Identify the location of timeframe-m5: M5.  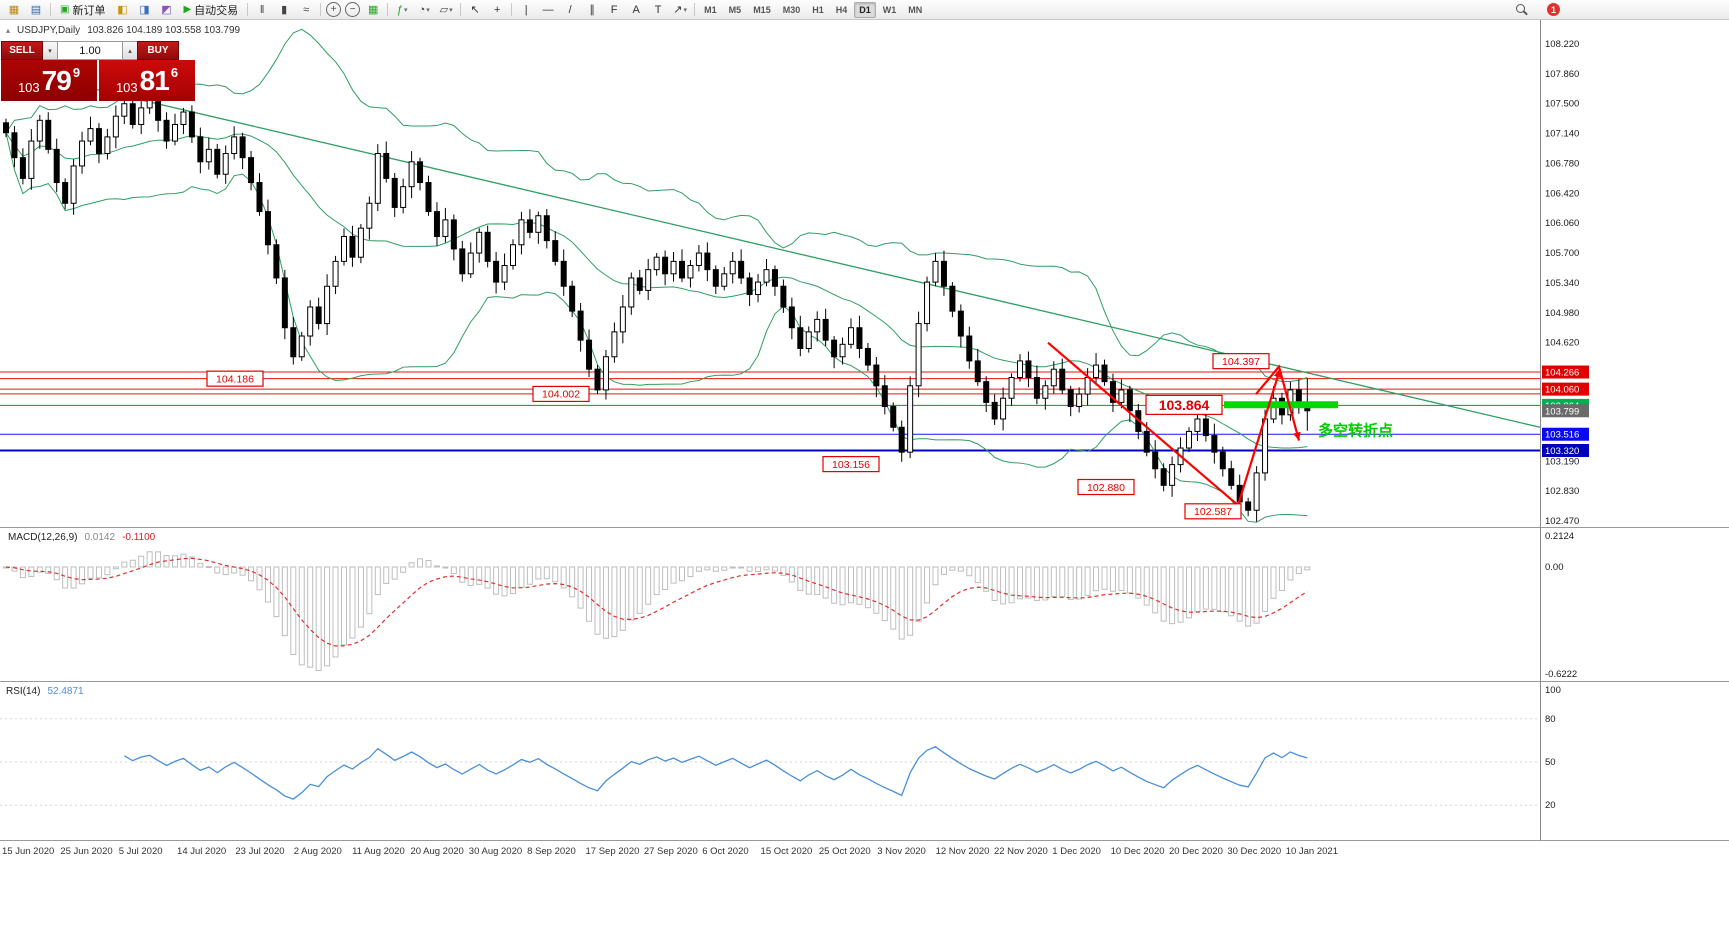
(735, 9).